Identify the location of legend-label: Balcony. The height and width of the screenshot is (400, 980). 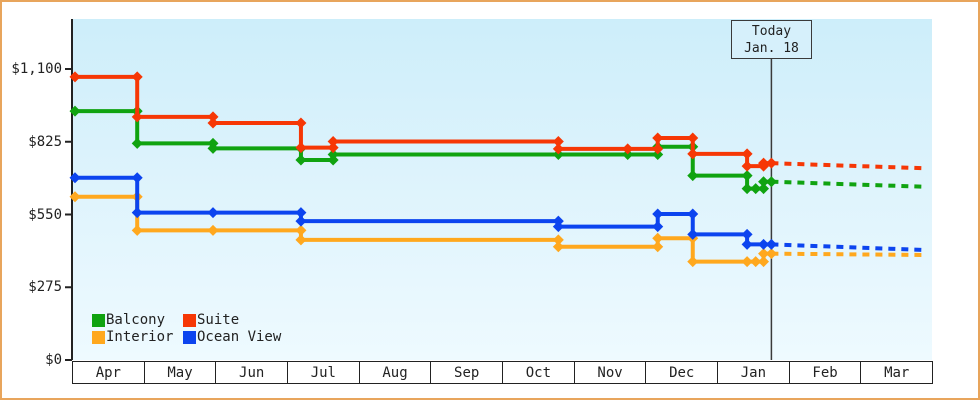
(136, 320).